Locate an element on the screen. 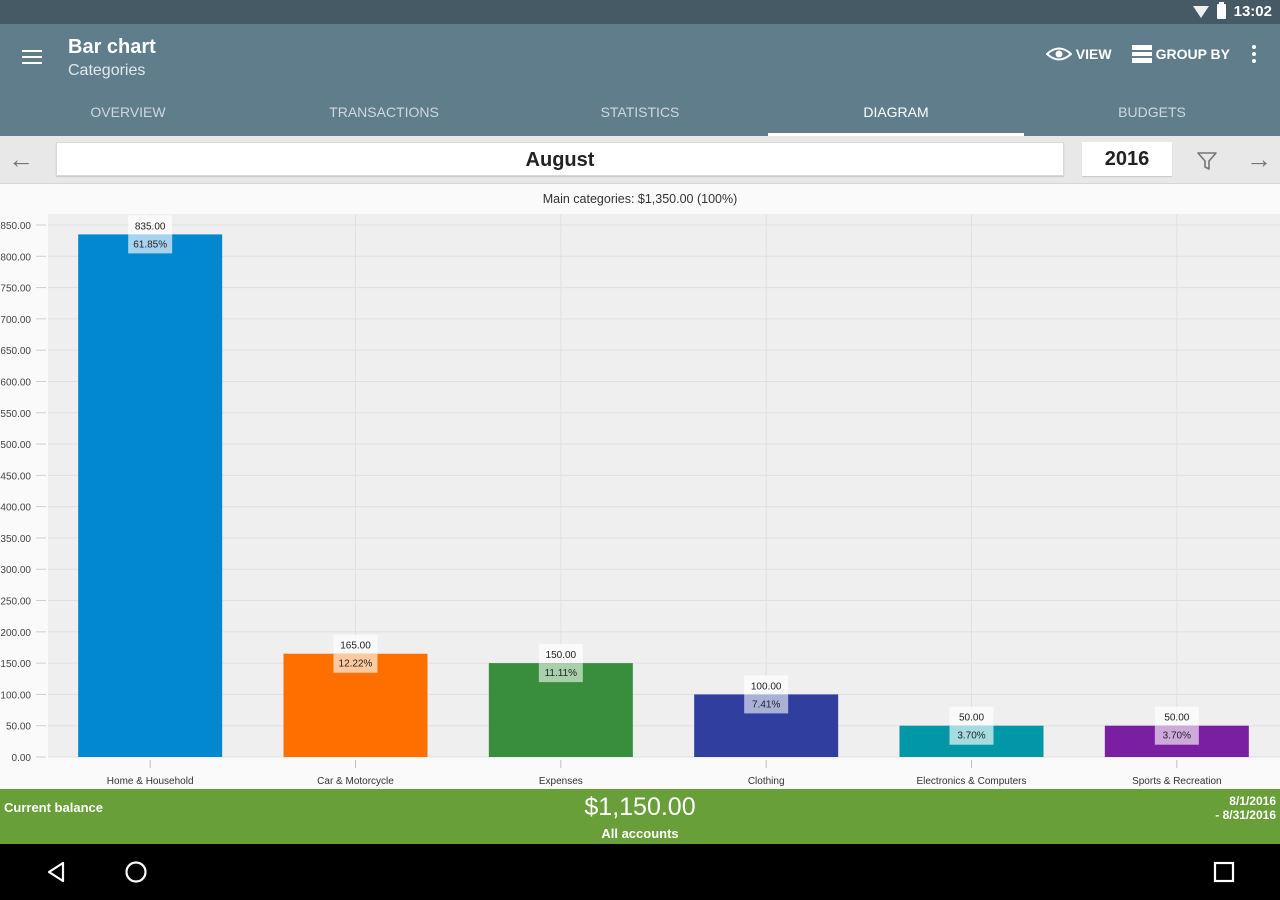 The height and width of the screenshot is (900, 1280). bar-percent-label: 7.41% is located at coordinates (766, 704).